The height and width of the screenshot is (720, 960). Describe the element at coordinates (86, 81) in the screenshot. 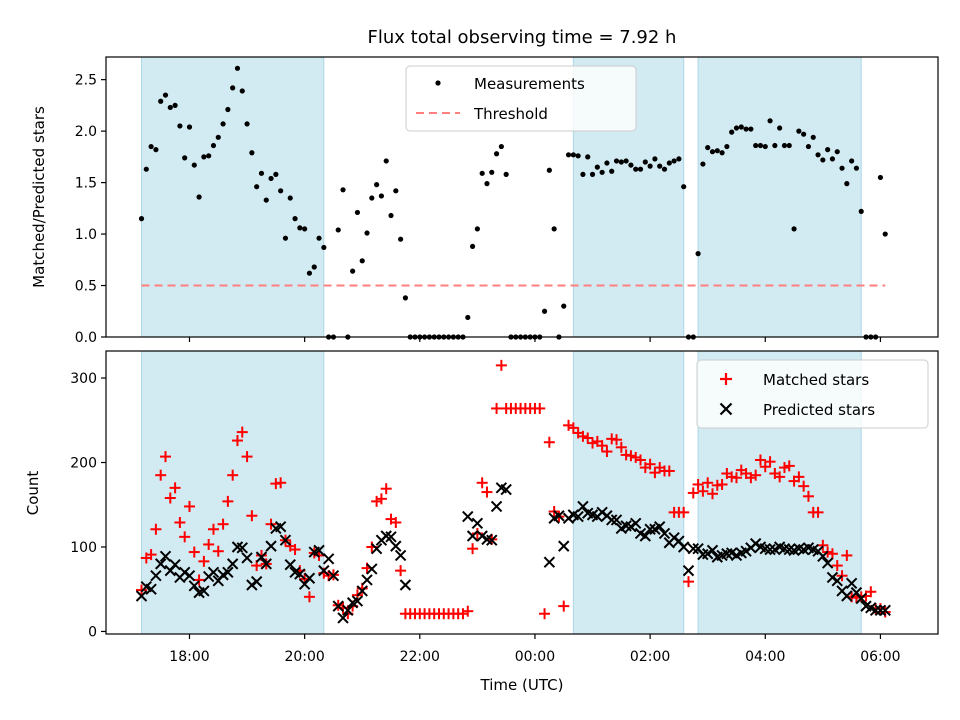

I see `top-y-tick-label: 2.5` at that location.